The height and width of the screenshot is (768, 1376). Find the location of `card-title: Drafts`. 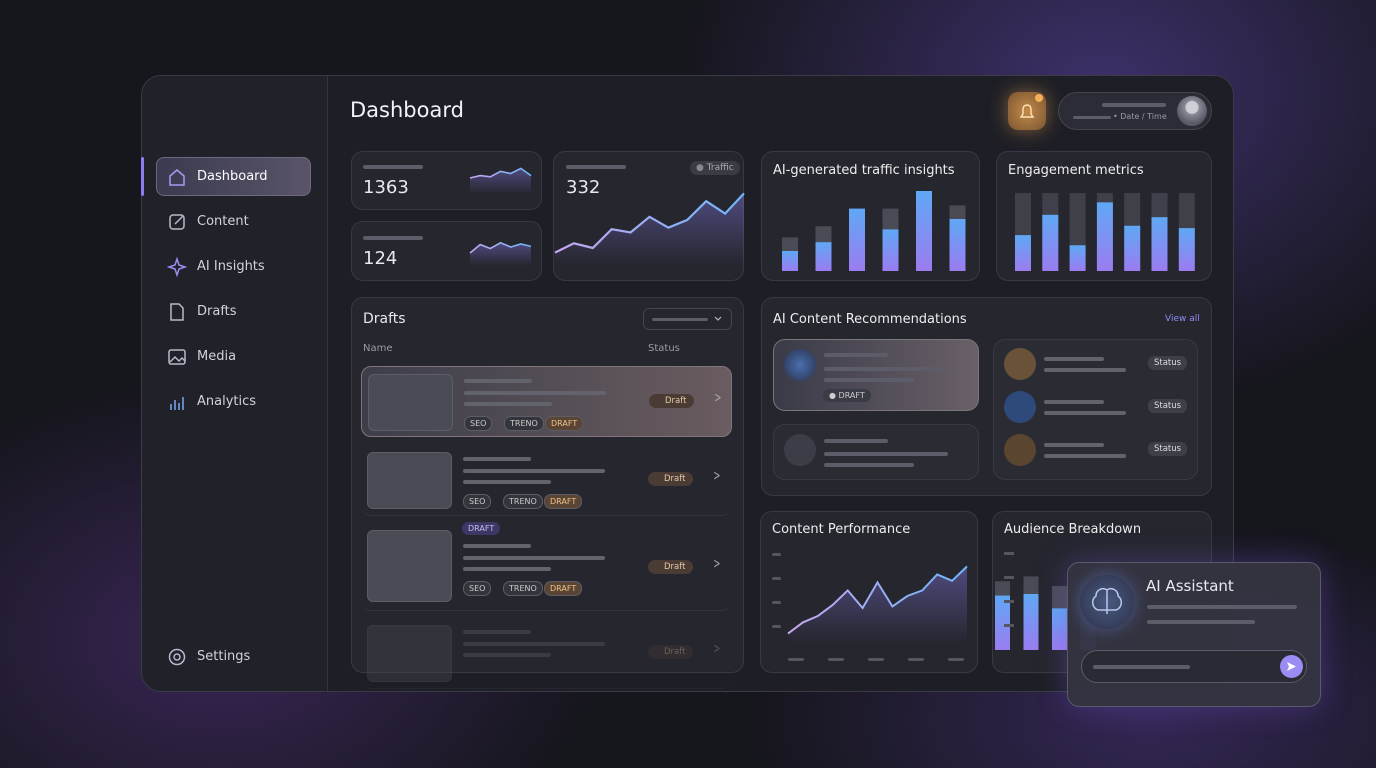

card-title: Drafts is located at coordinates (384, 319).